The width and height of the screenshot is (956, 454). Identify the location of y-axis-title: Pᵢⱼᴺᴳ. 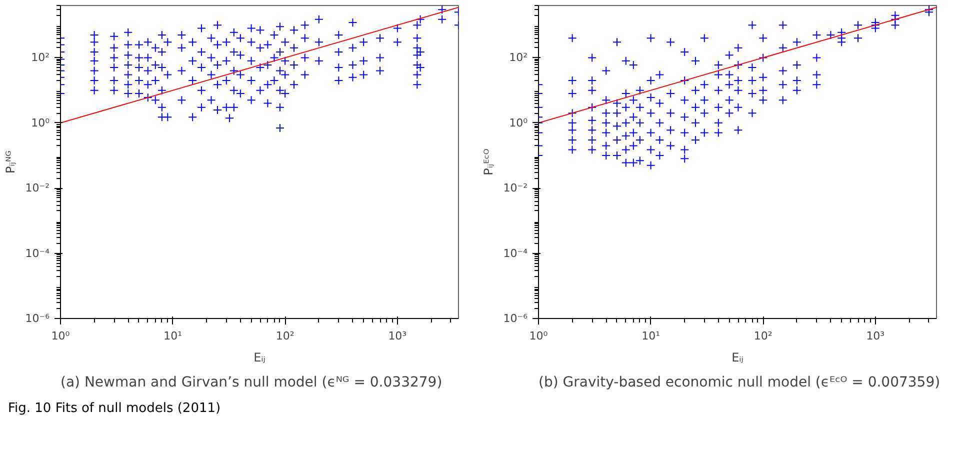
(10, 162).